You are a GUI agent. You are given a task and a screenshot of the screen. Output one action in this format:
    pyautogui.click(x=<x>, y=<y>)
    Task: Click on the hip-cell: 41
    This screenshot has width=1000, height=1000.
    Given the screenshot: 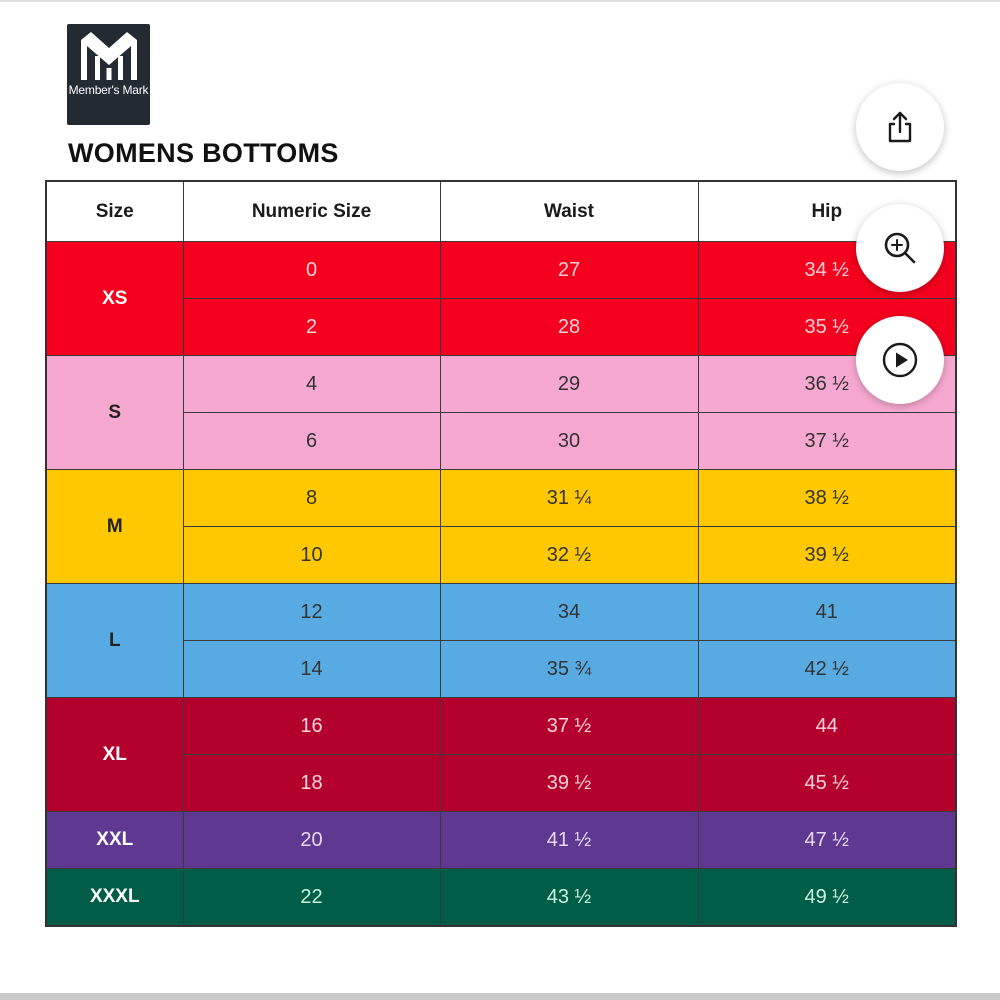 What is the action you would take?
    pyautogui.click(x=827, y=612)
    